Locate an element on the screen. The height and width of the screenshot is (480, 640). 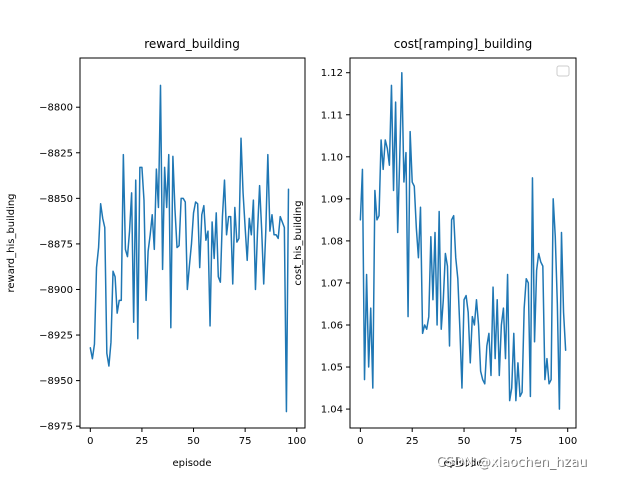
cost-y-tick-label: 1.04 is located at coordinates (332, 410).